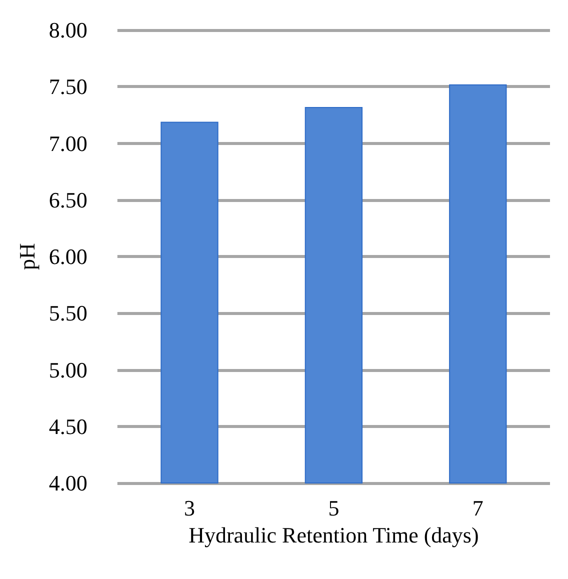 The width and height of the screenshot is (568, 579). What do you see at coordinates (68, 256) in the screenshot?
I see `y-tick-label: 6.00` at bounding box center [68, 256].